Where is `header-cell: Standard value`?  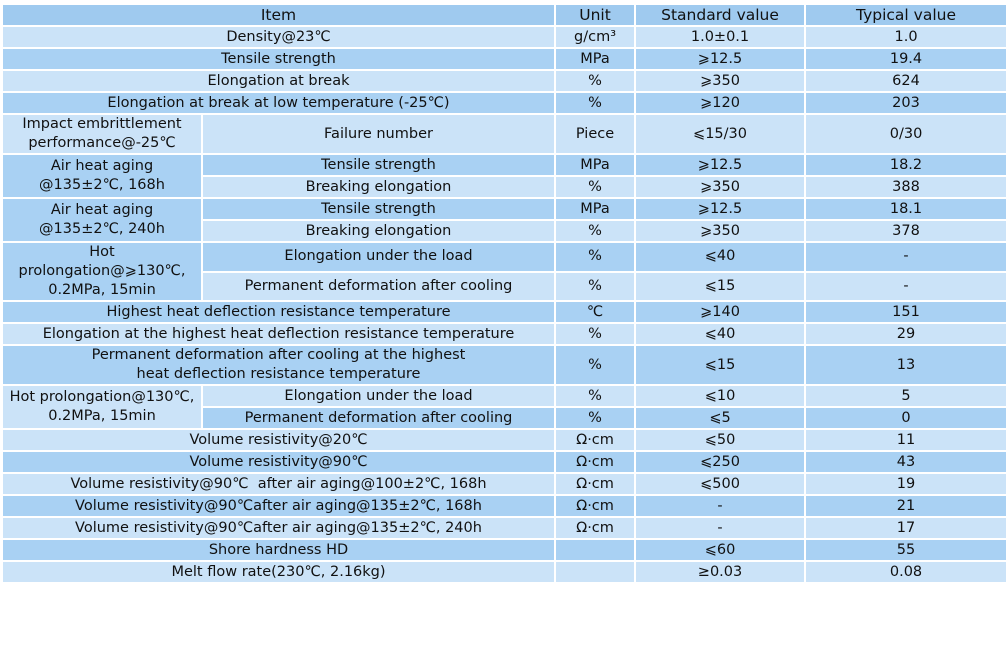
header-cell: Standard value is located at coordinates (720, 15).